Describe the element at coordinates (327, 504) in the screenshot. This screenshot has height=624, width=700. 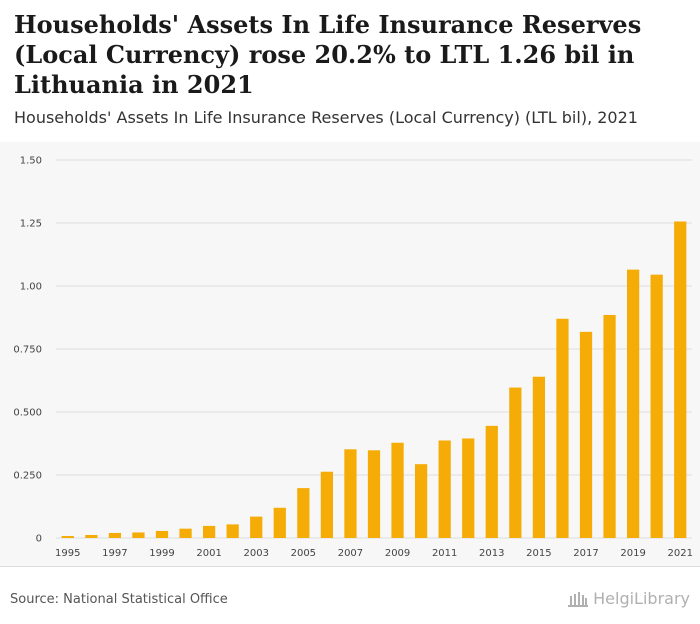
I see `bar-2006` at that location.